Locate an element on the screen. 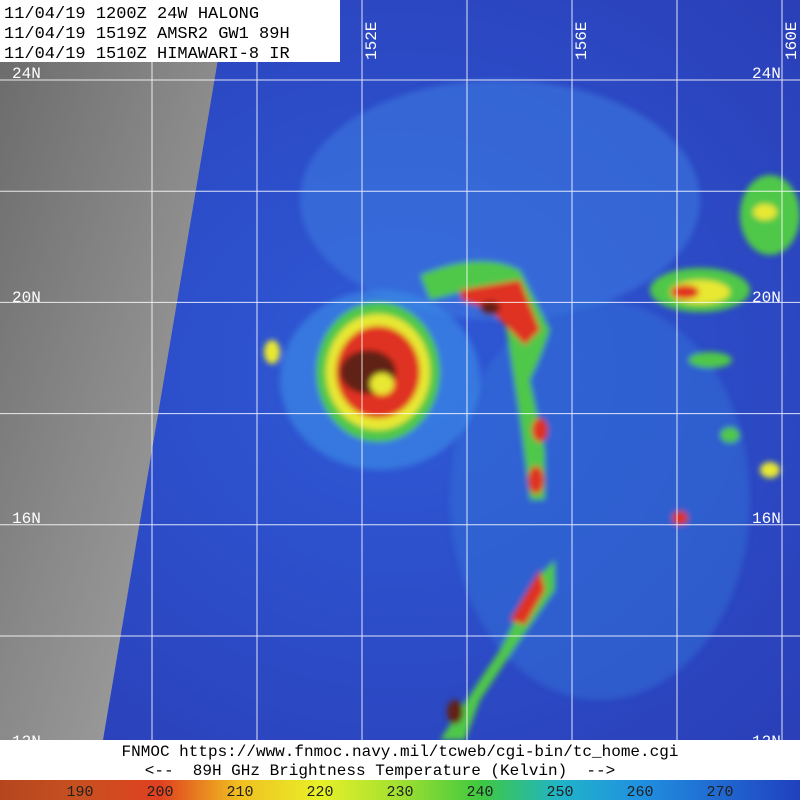 Image resolution: width=800 pixels, height=800 pixels. colorbar-ticks: 190 200 210 220 230 240 250 260 270 is located at coordinates (399, 792).